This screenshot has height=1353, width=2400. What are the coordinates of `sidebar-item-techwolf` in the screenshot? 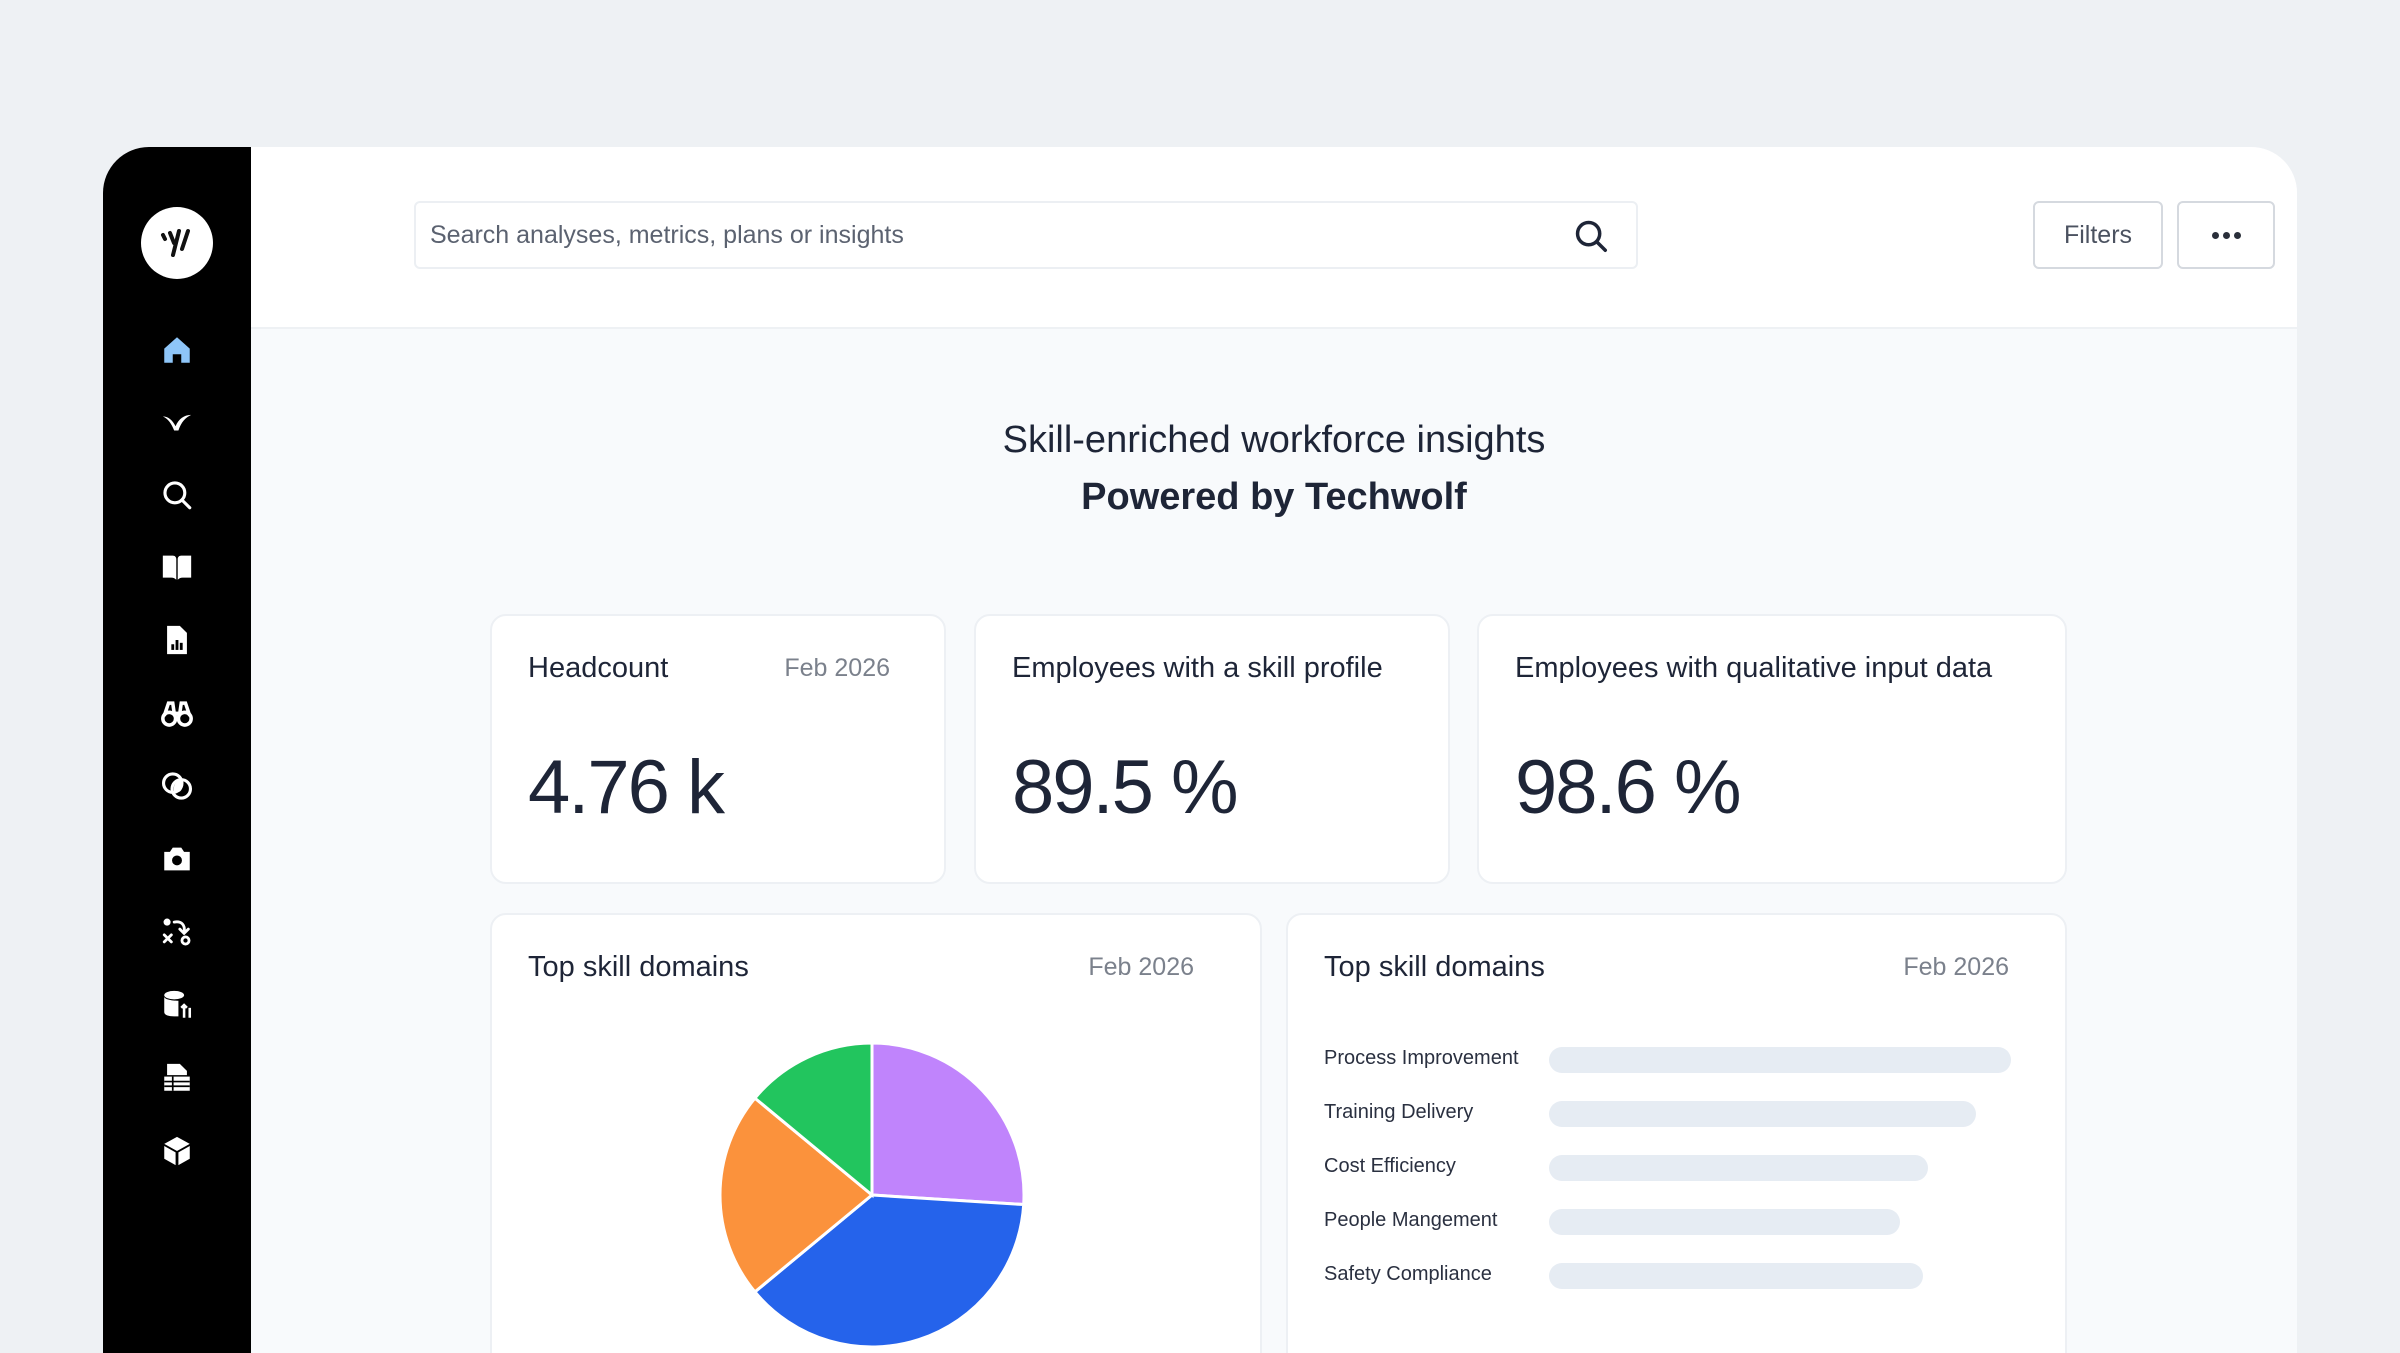 It's located at (177, 422).